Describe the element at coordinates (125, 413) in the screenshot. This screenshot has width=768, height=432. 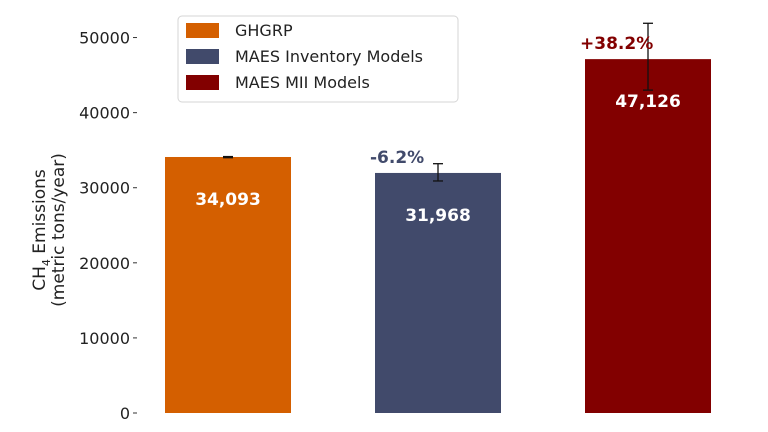
I see `y-tick-label: 0` at that location.